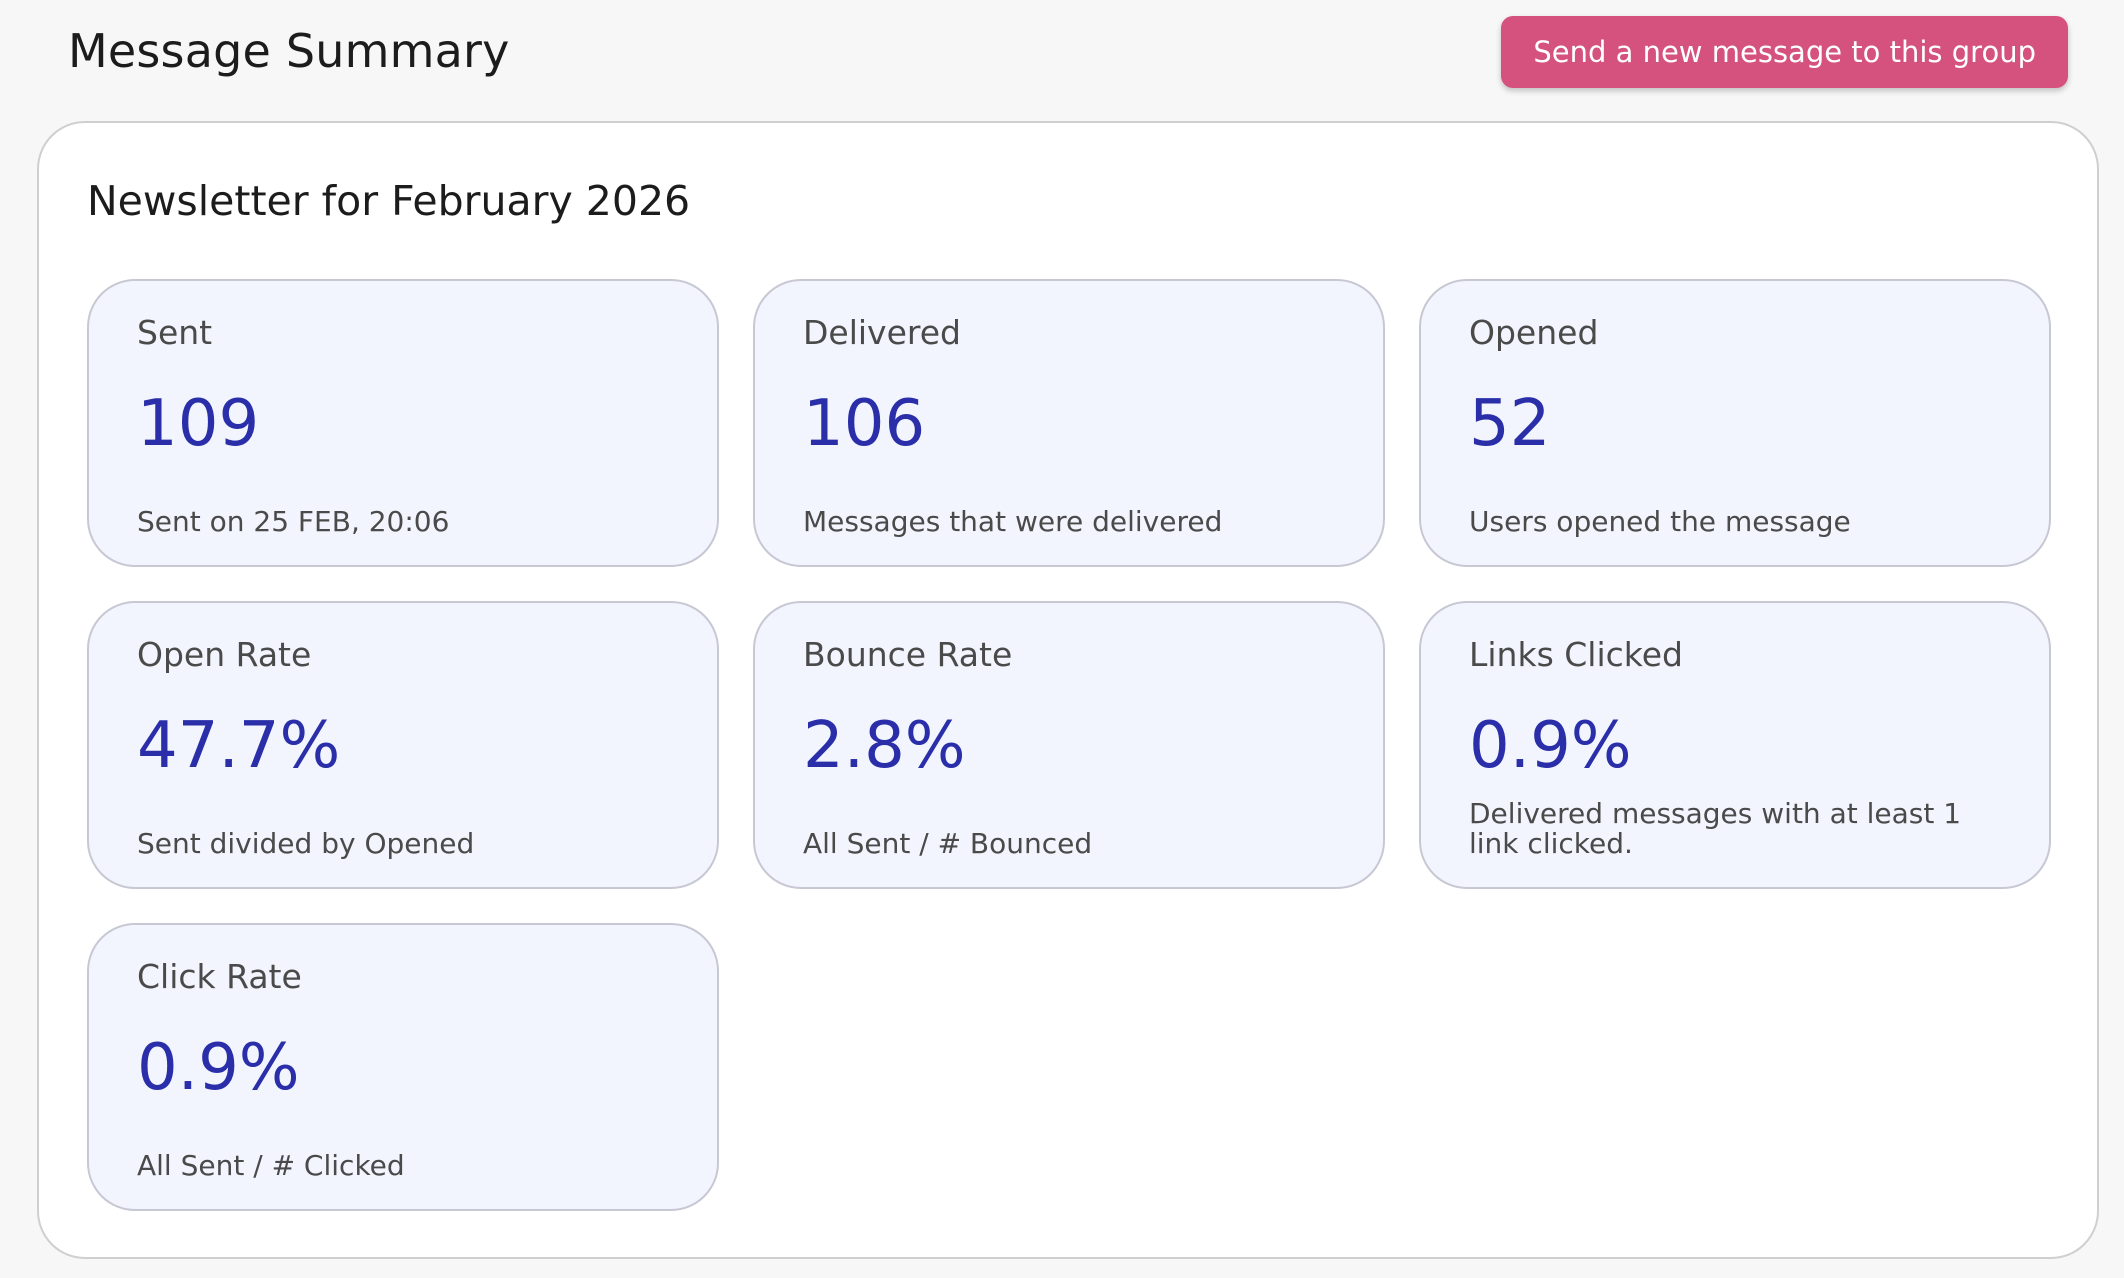 This screenshot has width=2124, height=1278. I want to click on metric-value: 2.8%, so click(884, 746).